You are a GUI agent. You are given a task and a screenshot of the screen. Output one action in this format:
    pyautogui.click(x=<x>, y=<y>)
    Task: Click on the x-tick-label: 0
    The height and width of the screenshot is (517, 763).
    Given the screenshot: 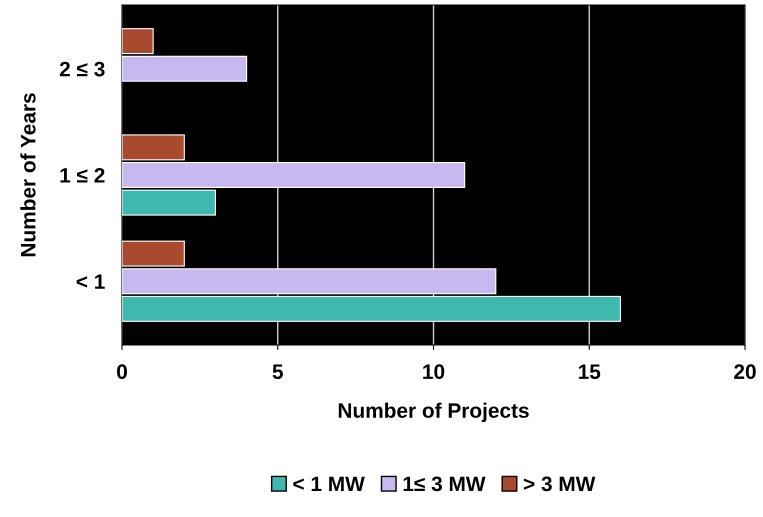 What is the action you would take?
    pyautogui.click(x=122, y=372)
    